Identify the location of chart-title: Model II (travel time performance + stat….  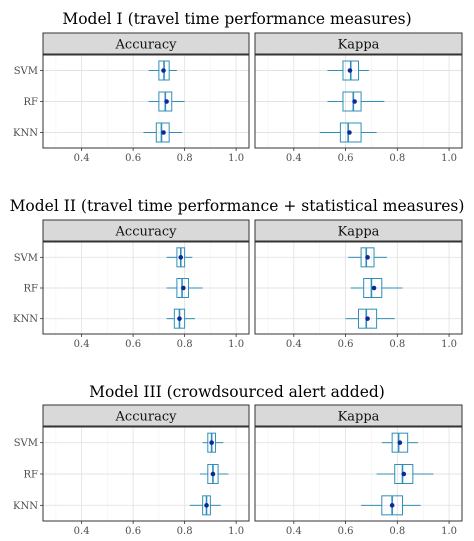
(237, 206).